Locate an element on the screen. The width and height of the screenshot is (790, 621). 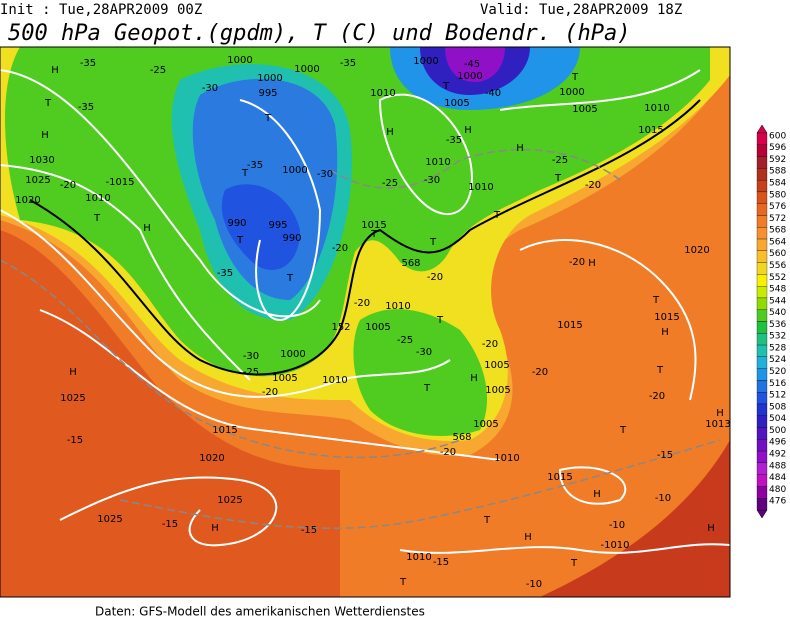
colorbar-tick-label: 548 is located at coordinates (777, 290).